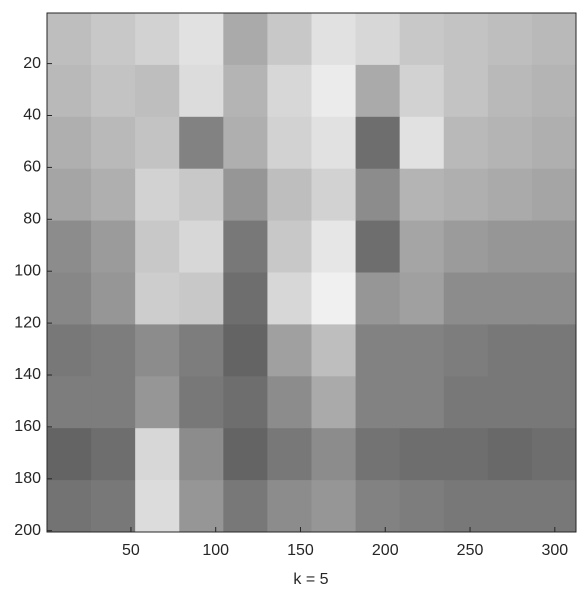  What do you see at coordinates (554, 550) in the screenshot?
I see `x-tick-label: 300` at bounding box center [554, 550].